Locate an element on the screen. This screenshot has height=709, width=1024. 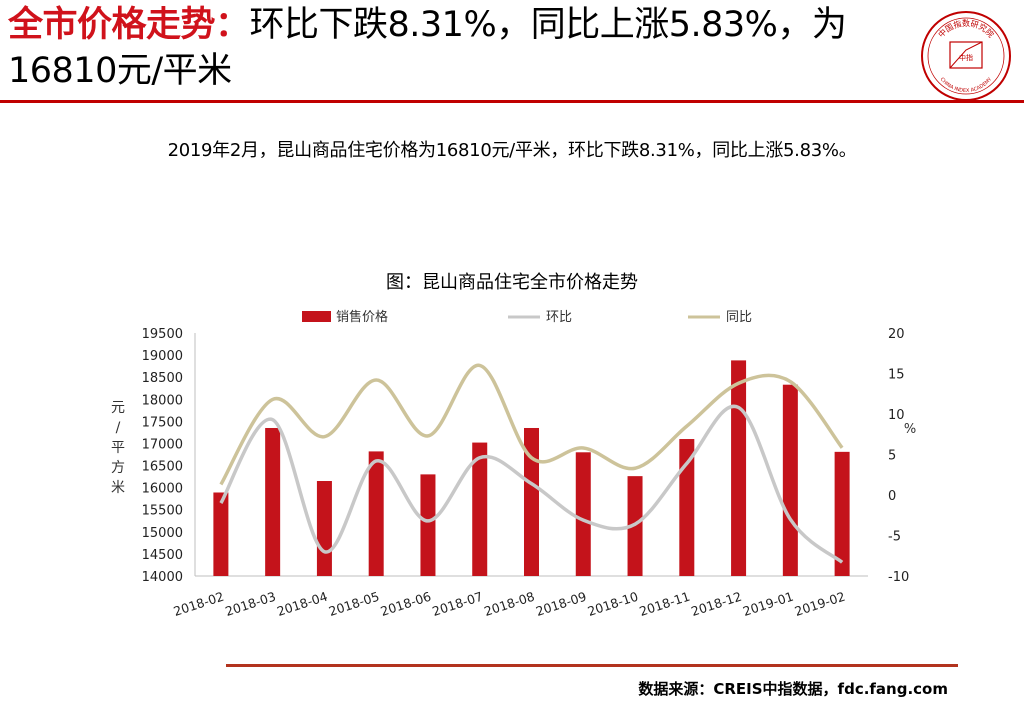
x-tick-label: 2018-11 is located at coordinates (664, 604).